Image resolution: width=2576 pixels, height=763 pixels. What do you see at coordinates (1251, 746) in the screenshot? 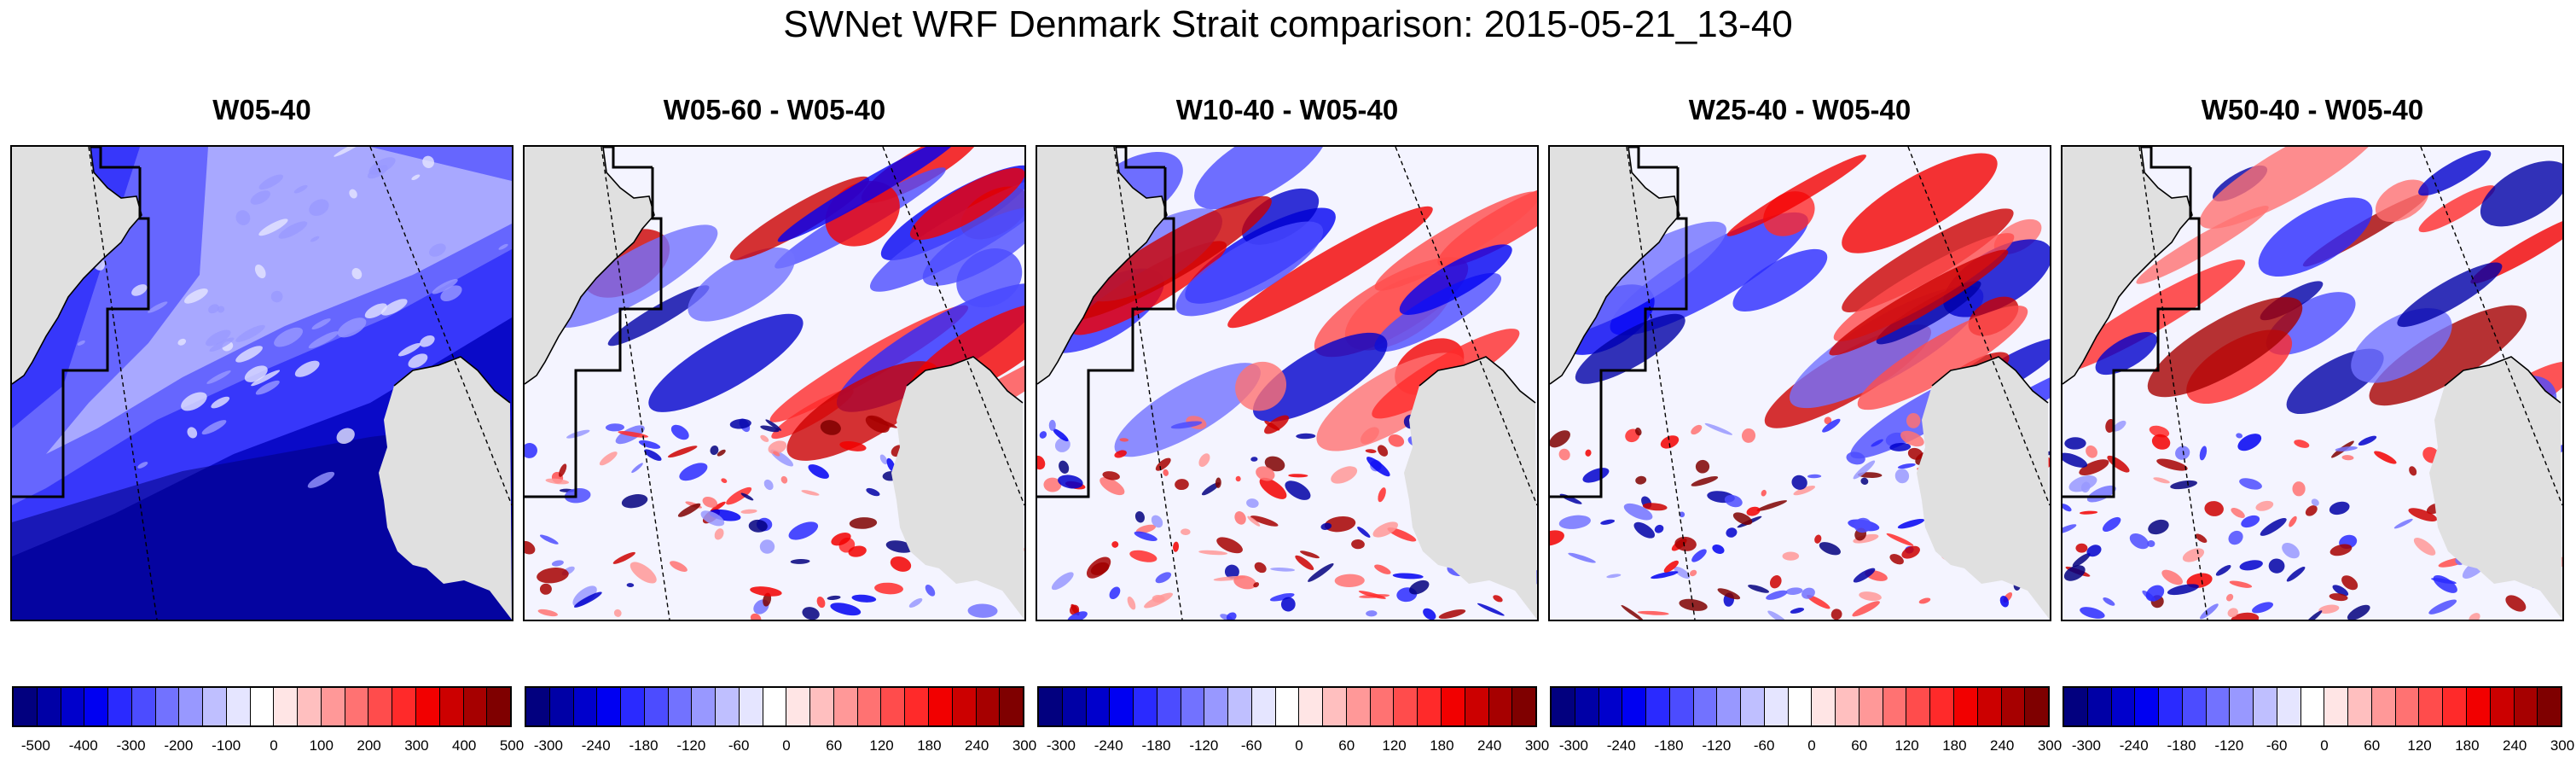
I see `colorbar-tick-label: -60` at bounding box center [1251, 746].